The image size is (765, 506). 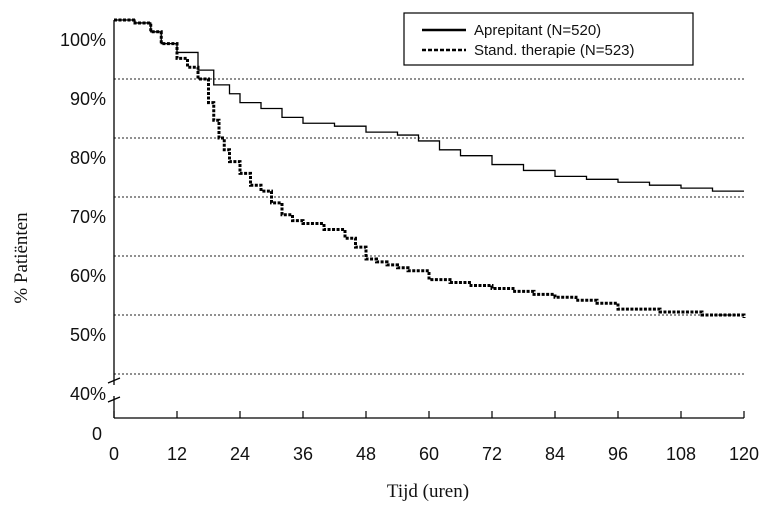 I want to click on legend-box, so click(x=548, y=39).